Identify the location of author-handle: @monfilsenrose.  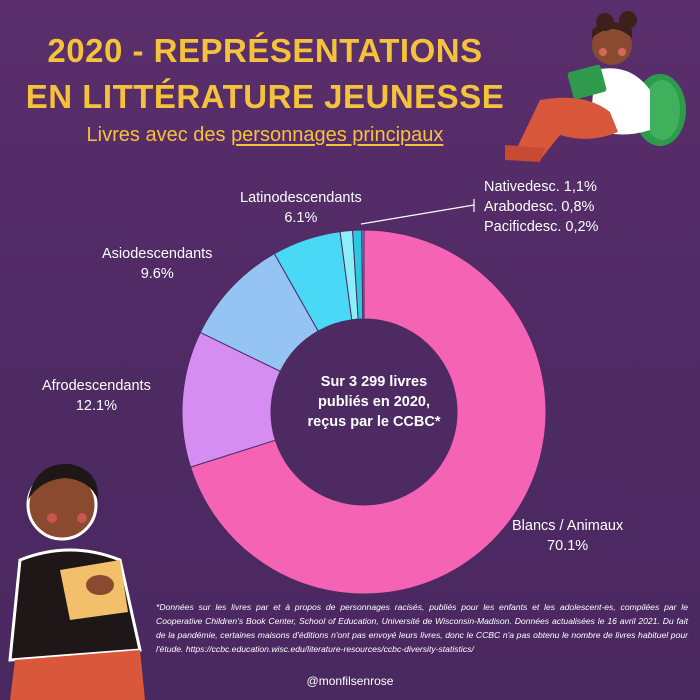
(350, 681).